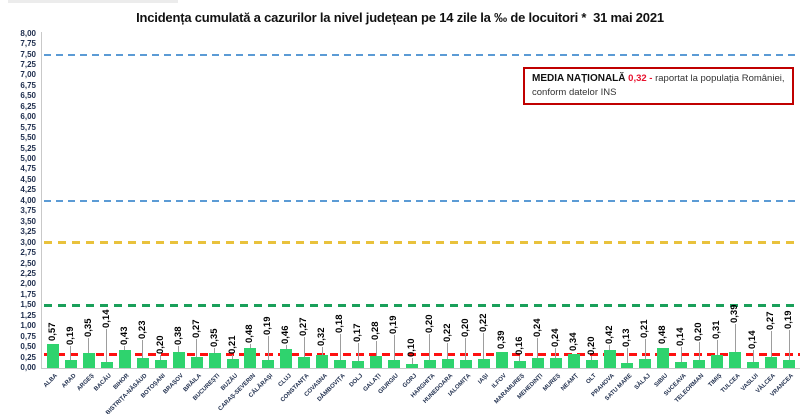 The width and height of the screenshot is (800, 414). I want to click on y-tick-label: 4,75, so click(28, 169).